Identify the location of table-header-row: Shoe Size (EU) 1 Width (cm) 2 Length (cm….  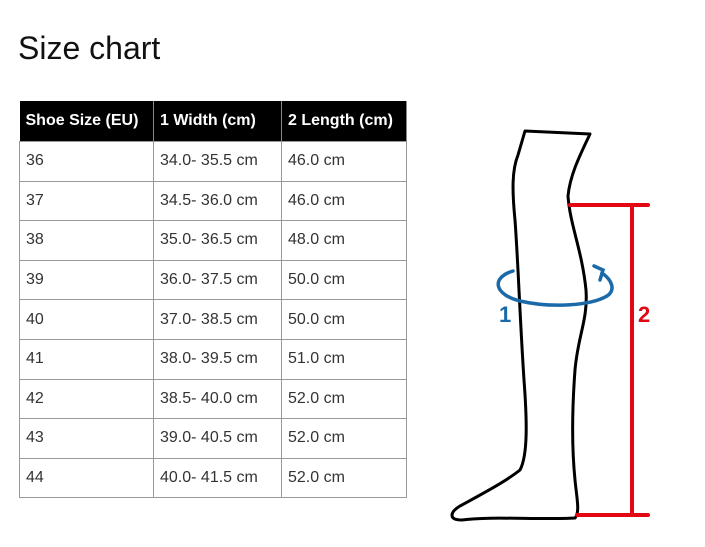
(213, 121).